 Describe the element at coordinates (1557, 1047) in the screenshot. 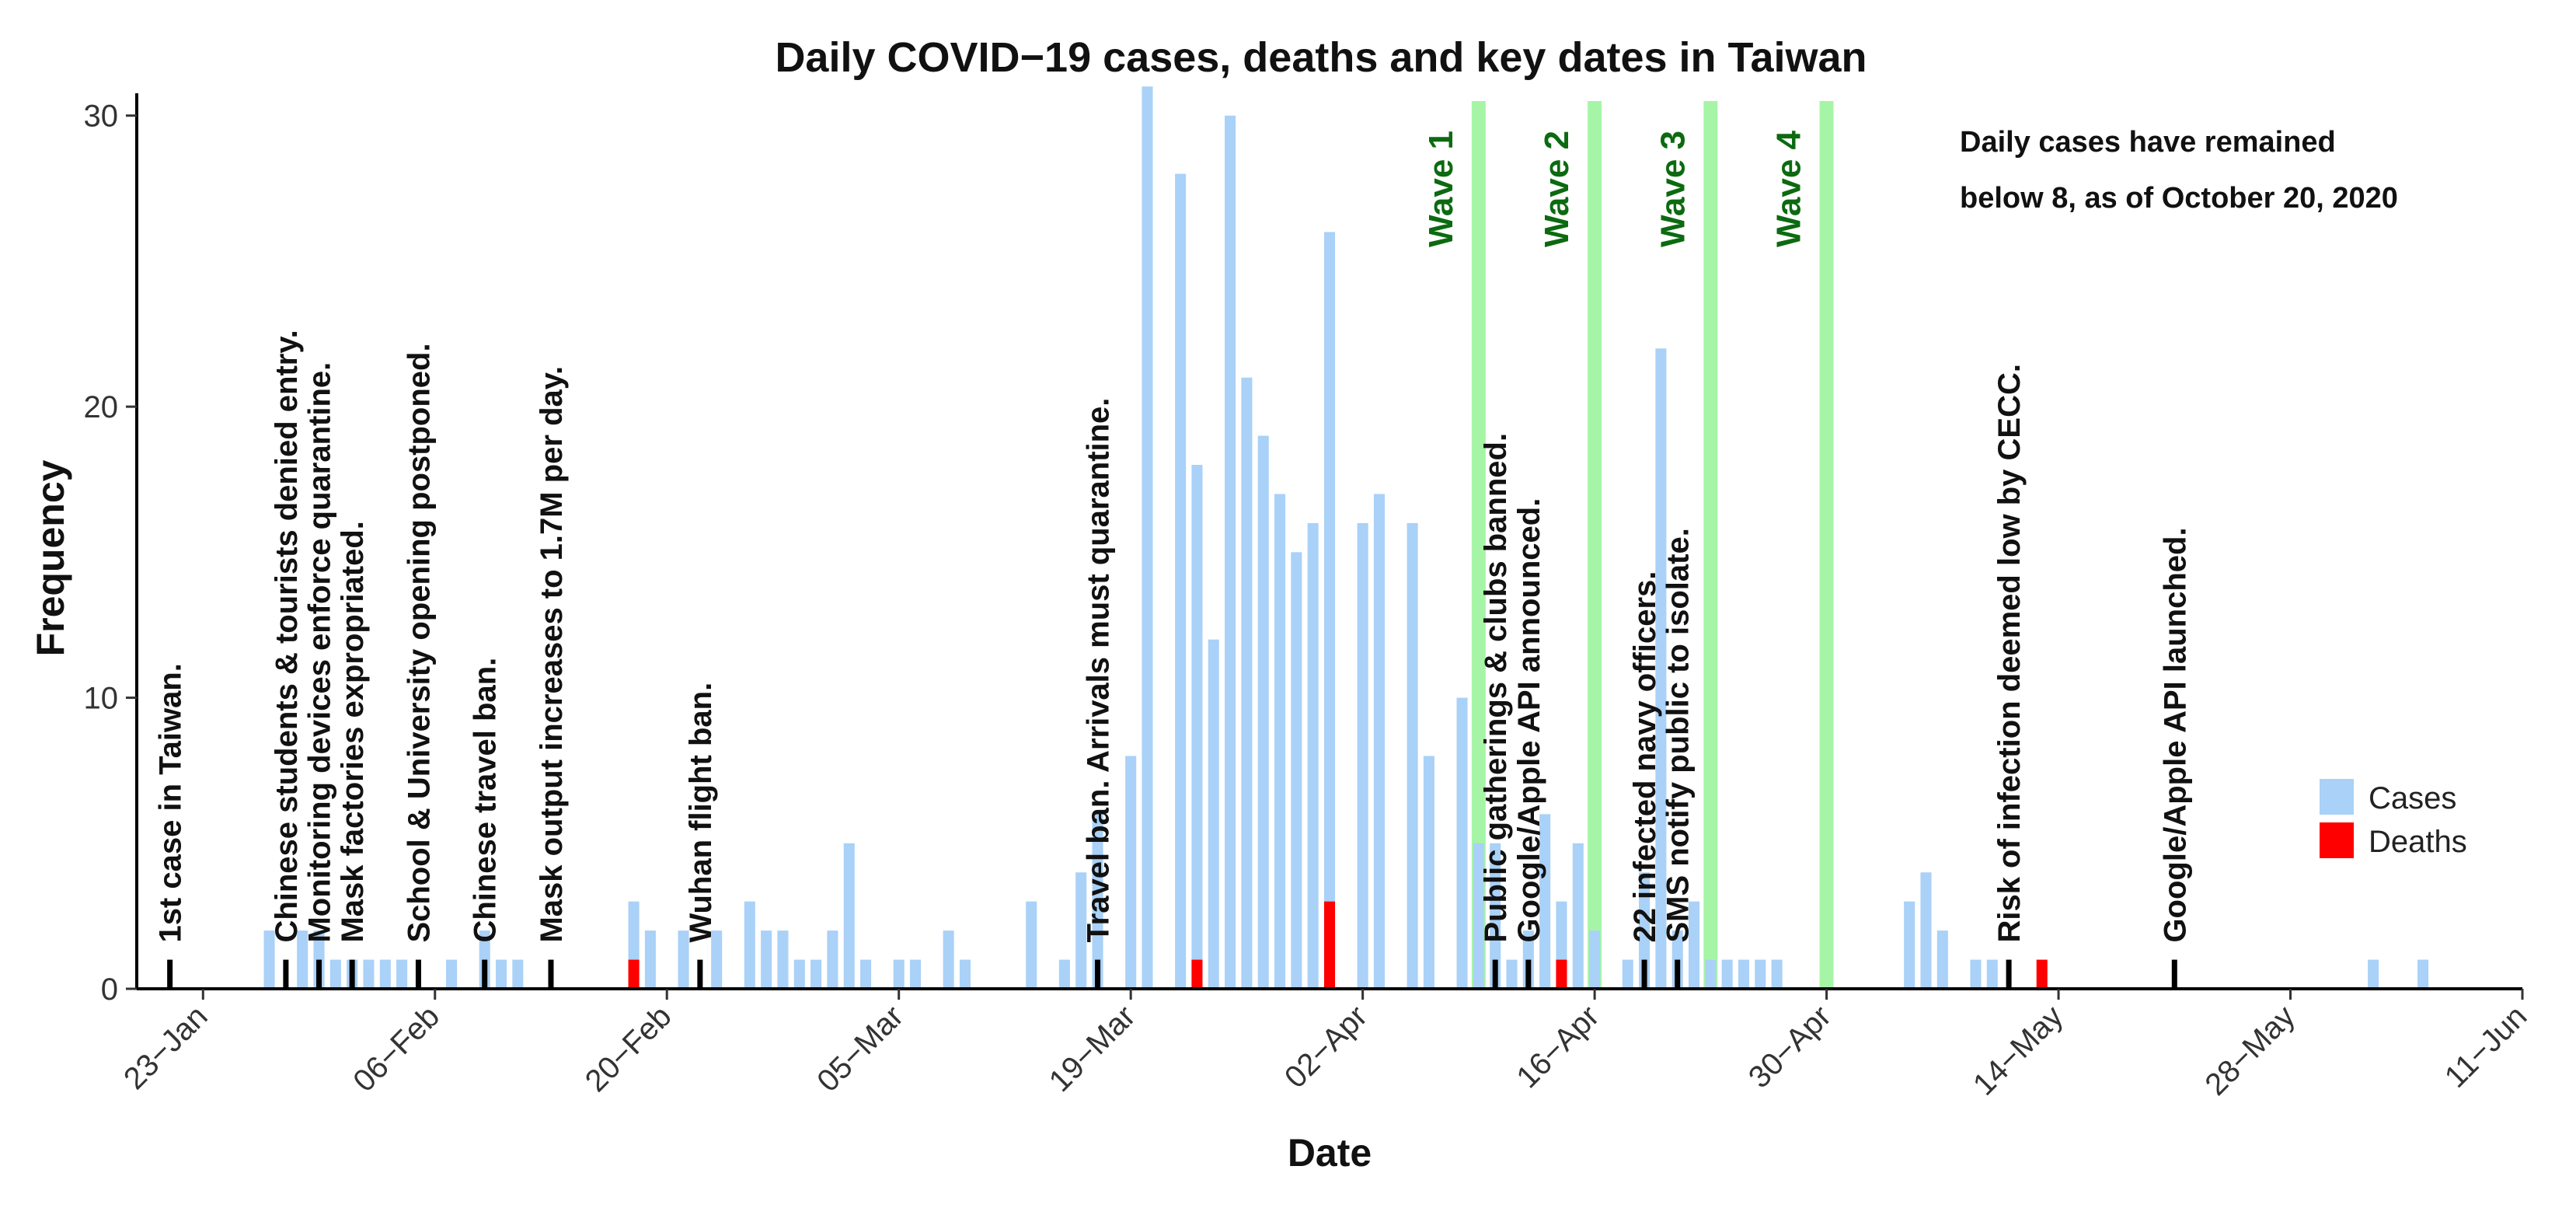

I see `x-tick-label-6: 16−Apr` at that location.